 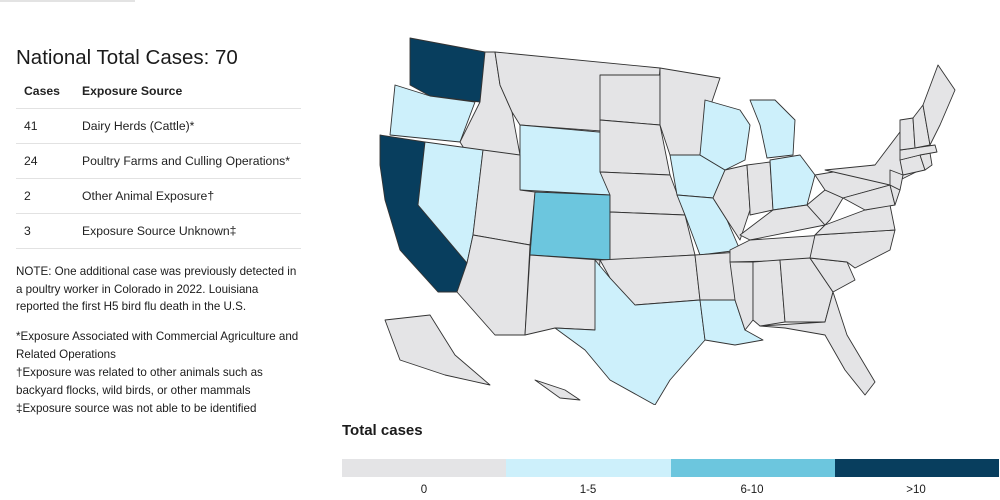 I want to click on legend-label-0: 0, so click(x=424, y=490).